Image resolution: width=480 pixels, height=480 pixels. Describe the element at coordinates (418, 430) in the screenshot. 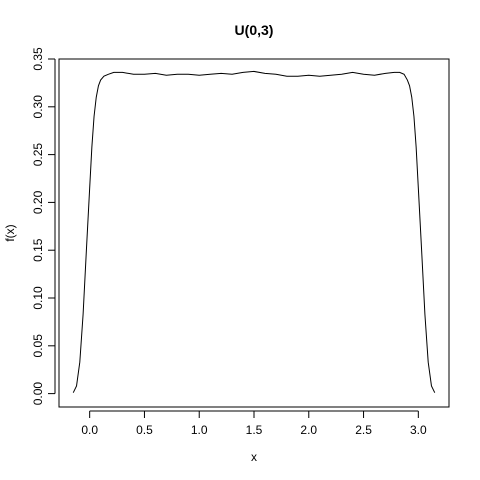

I see `x-tick-label: 3.0` at that location.